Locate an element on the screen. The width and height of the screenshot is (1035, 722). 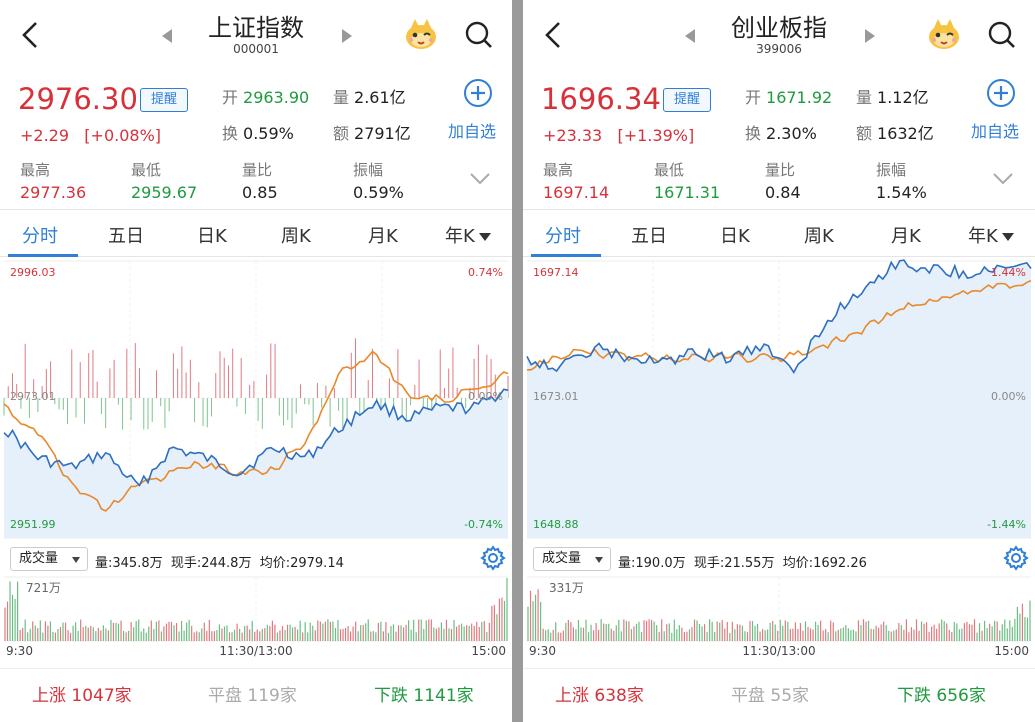
decliners: 下跌 656家 is located at coordinates (941, 696).